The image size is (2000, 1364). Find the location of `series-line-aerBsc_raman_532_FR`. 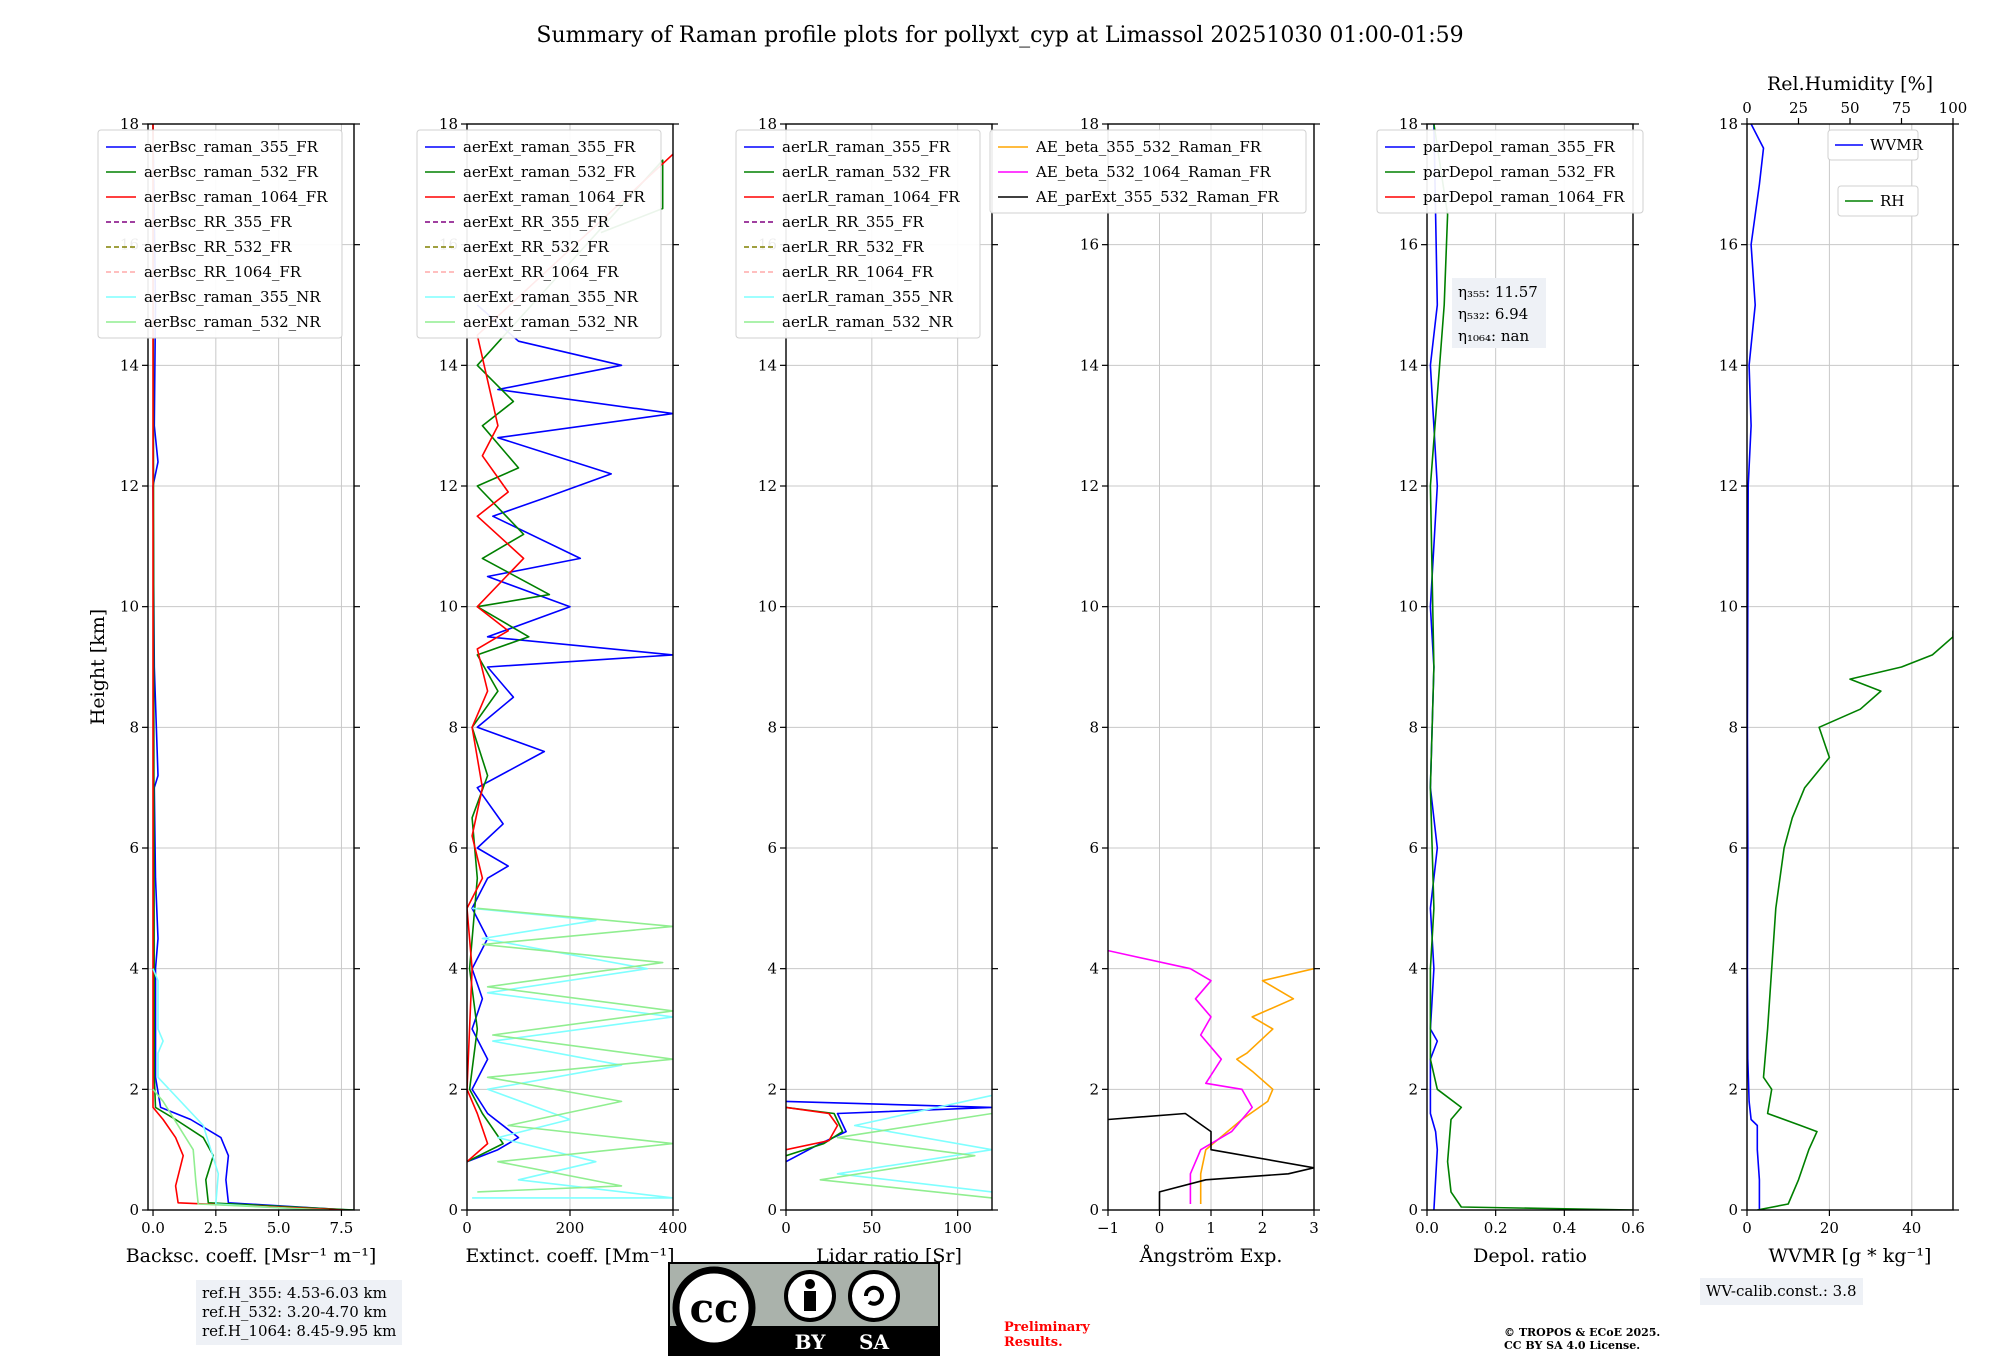

series-line-aerBsc_raman_532_FR is located at coordinates (253, 667).